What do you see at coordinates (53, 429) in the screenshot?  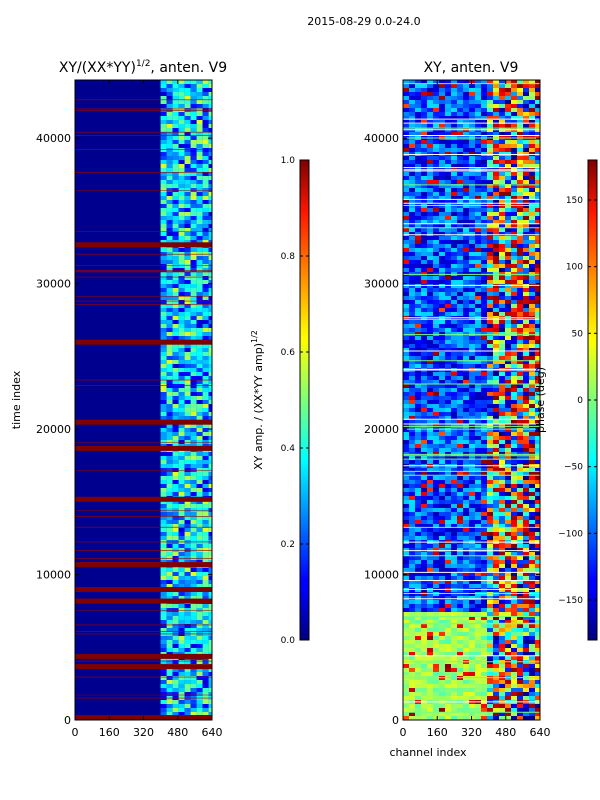 I see `left-ytick-label: 20000` at bounding box center [53, 429].